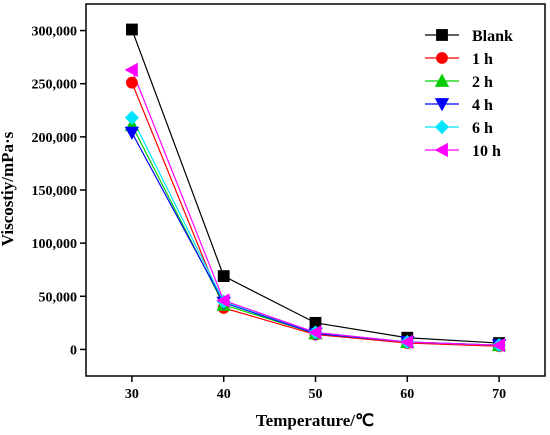  What do you see at coordinates (316, 394) in the screenshot?
I see `x-tick-label: 50` at bounding box center [316, 394].